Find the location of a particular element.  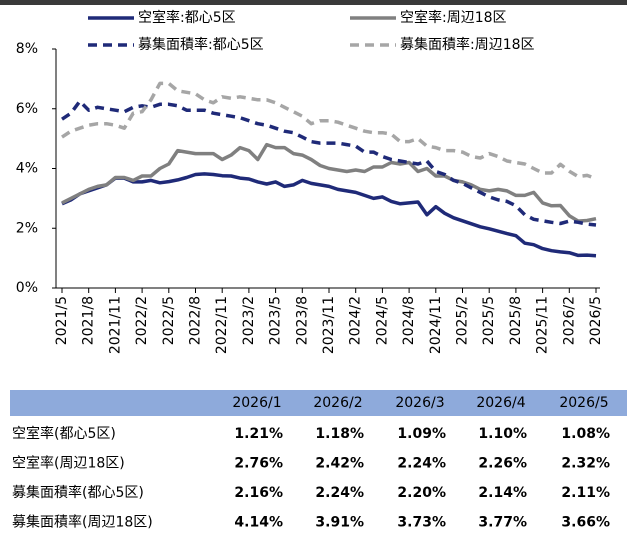

x-tick-label: 2026/2 is located at coordinates (569, 320).